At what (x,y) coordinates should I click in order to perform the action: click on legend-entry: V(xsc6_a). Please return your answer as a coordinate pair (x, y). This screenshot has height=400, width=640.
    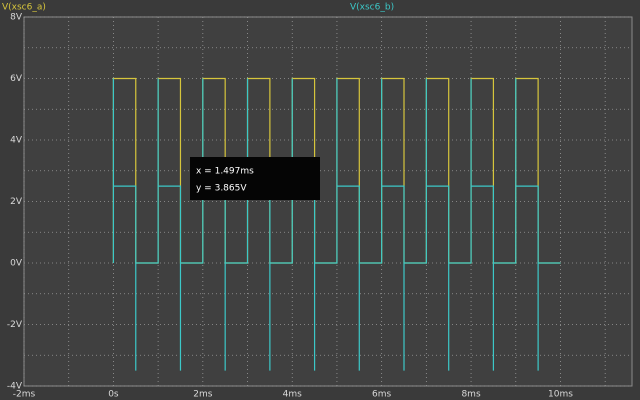
    Looking at the image, I should click on (24, 8).